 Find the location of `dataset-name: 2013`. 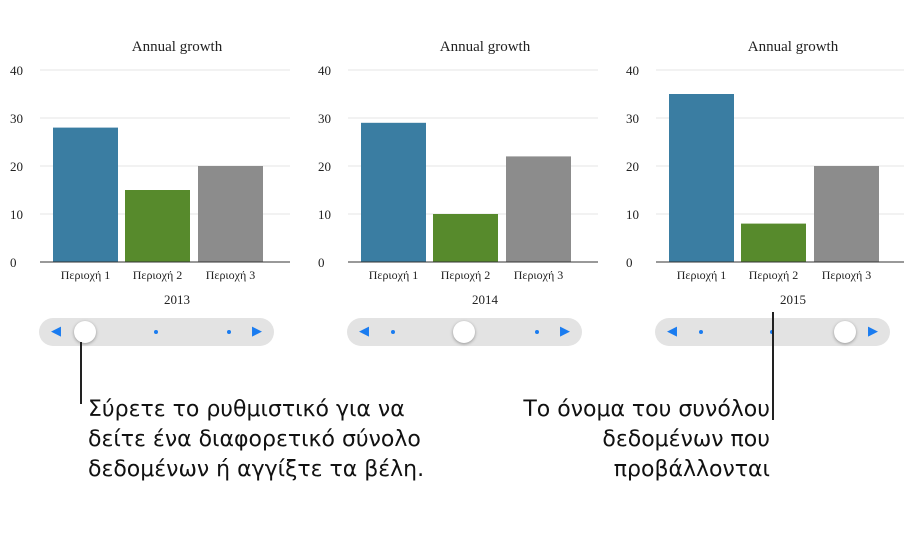

dataset-name: 2013 is located at coordinates (177, 299).